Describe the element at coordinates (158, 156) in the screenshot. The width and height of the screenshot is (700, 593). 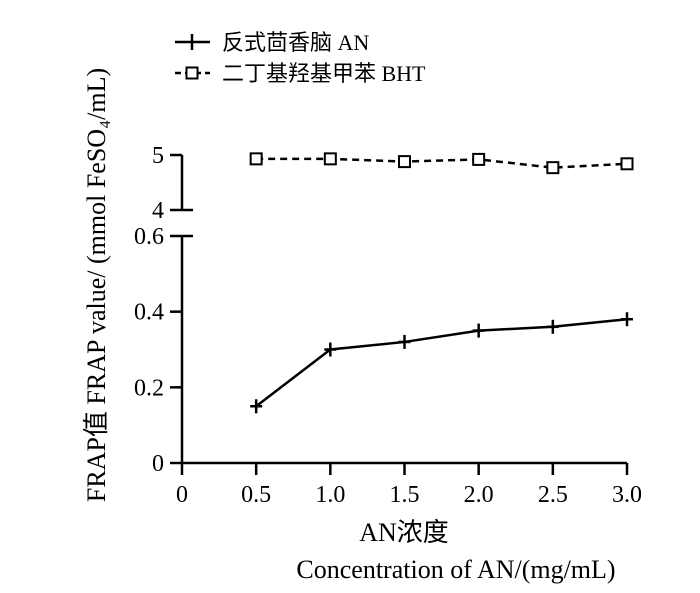
I see `y-tick-label: 5` at that location.